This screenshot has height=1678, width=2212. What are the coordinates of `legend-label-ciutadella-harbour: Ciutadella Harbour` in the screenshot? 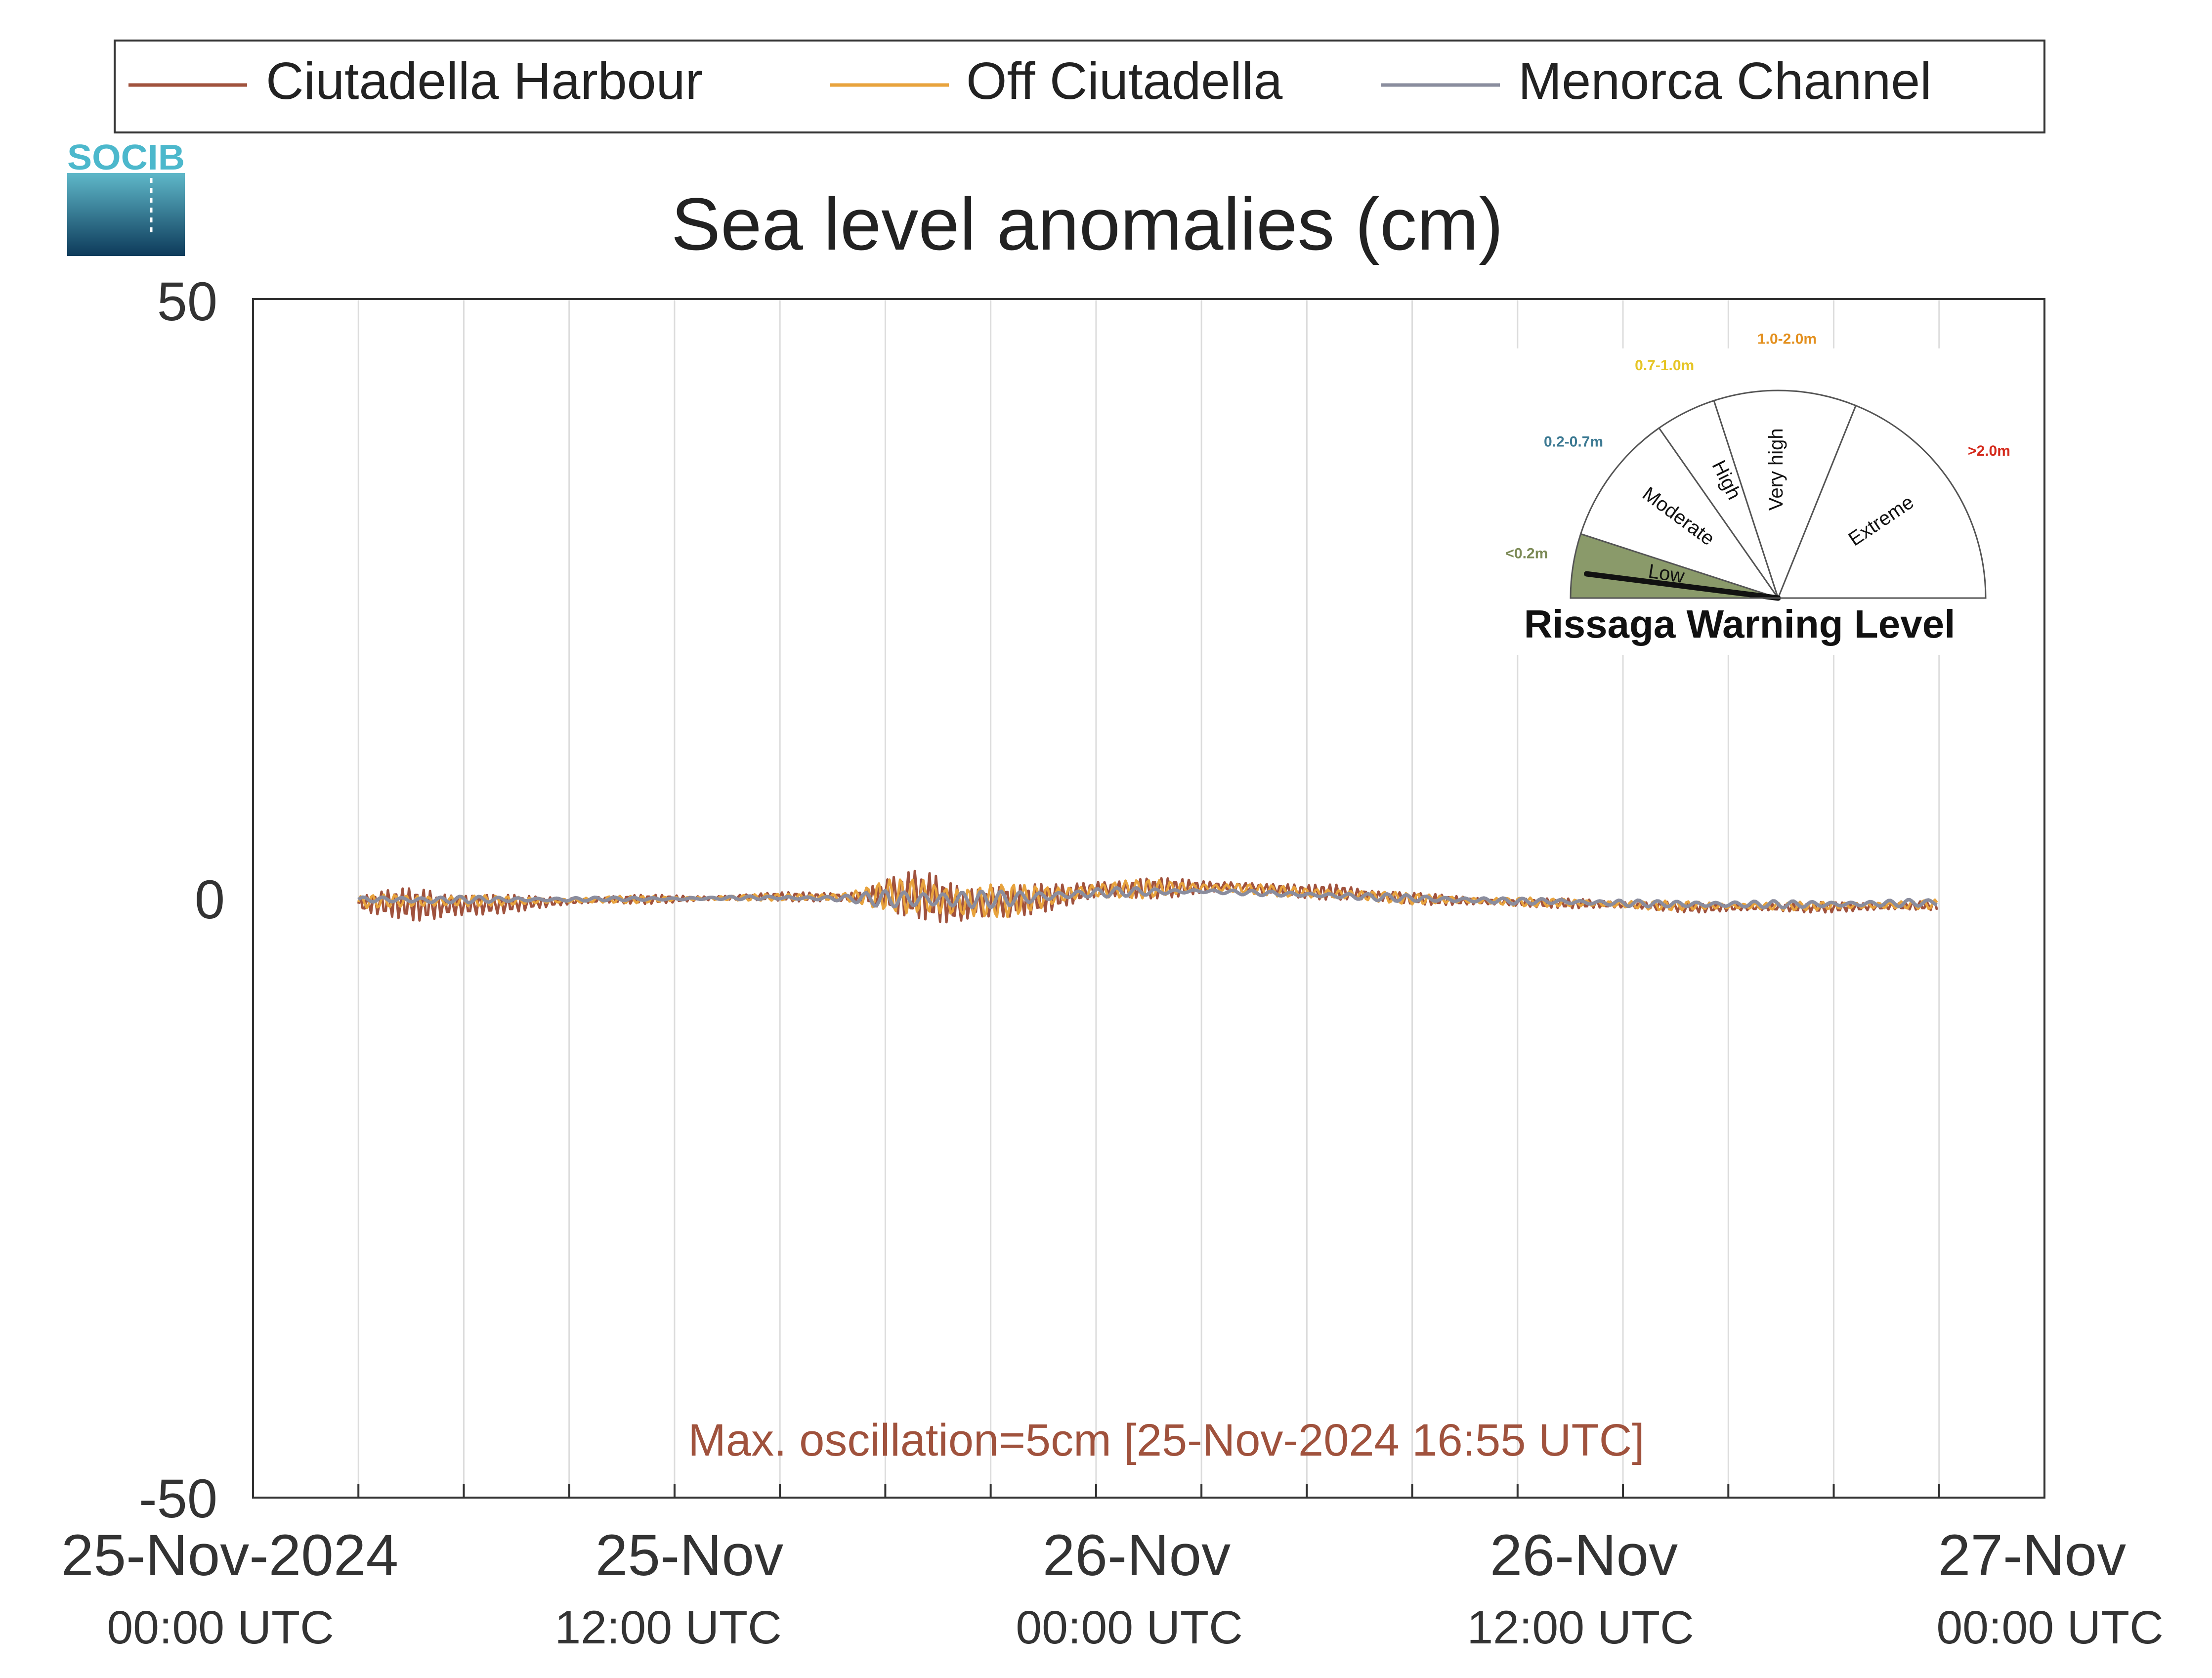 It's located at (484, 81).